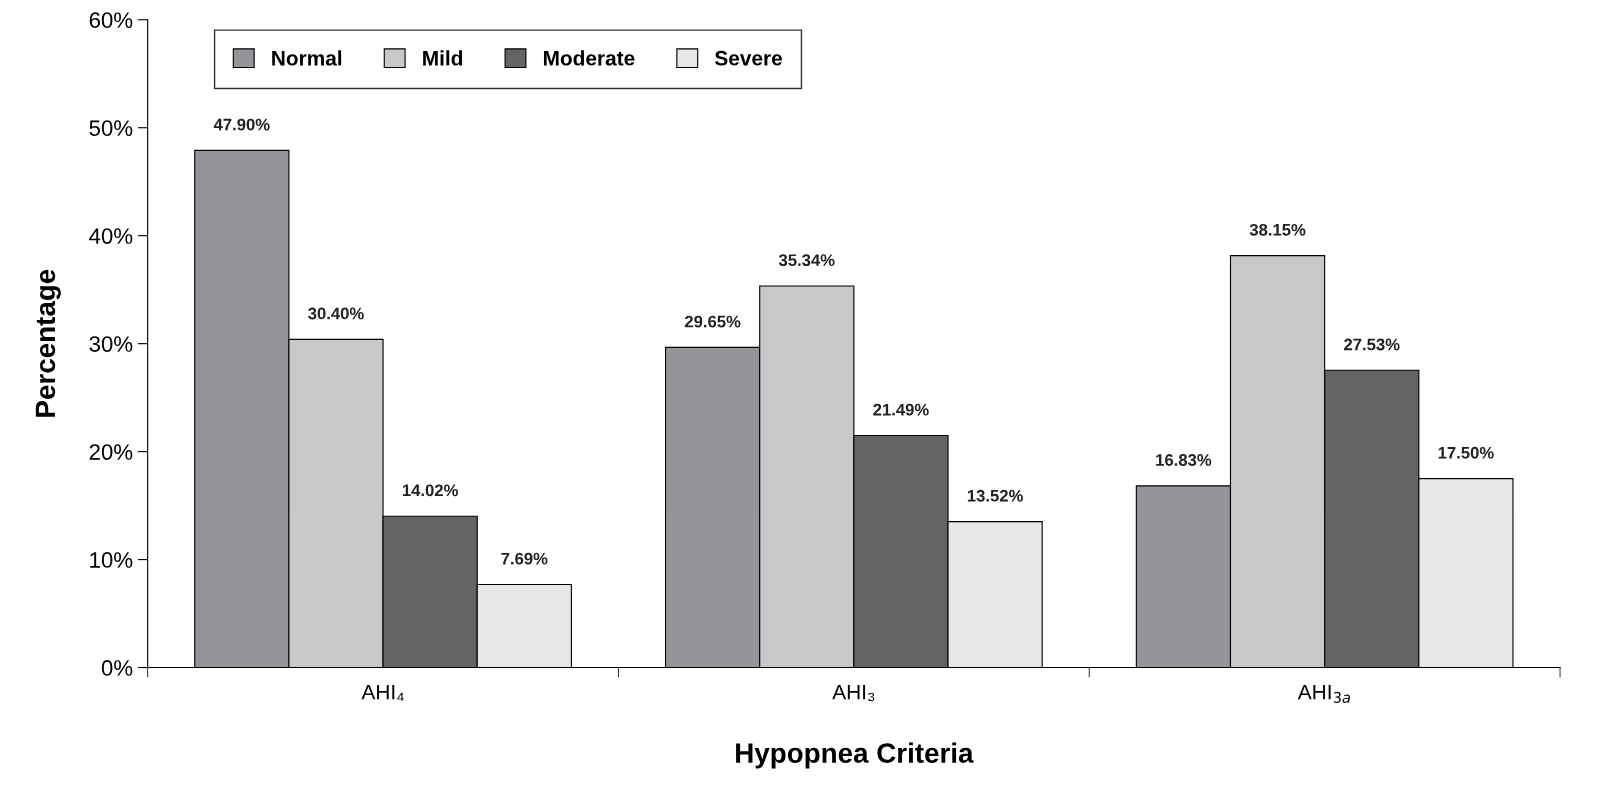  I want to click on data-label: 35.34%, so click(806, 260).